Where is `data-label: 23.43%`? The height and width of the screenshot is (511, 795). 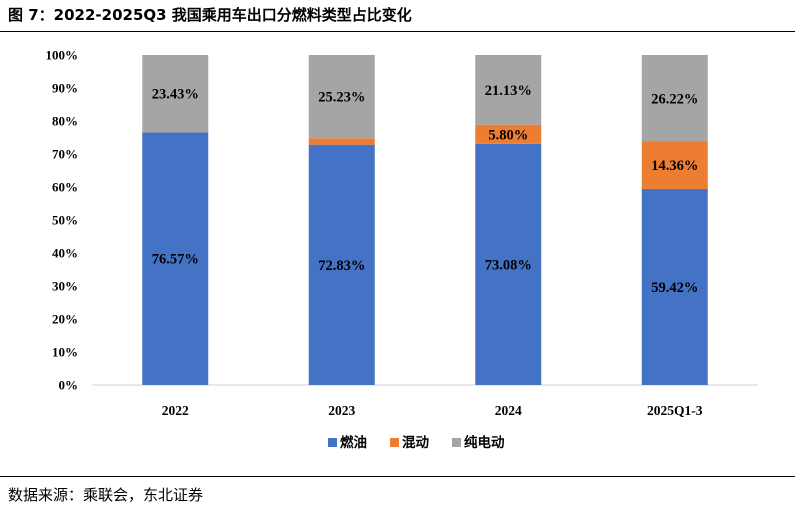
data-label: 23.43% is located at coordinates (175, 95).